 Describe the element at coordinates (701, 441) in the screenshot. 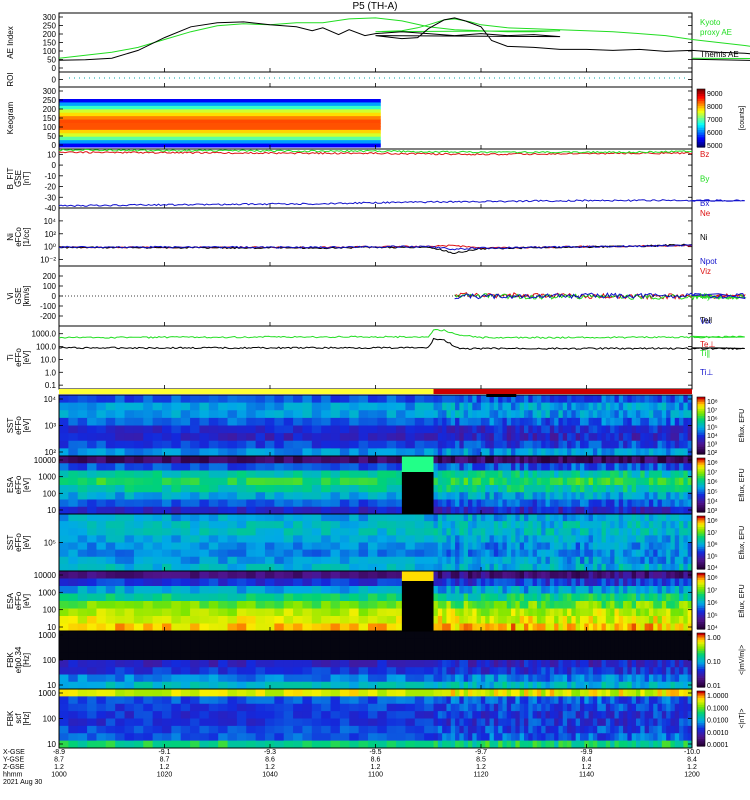

I see `colorbar-segment-sst_ions` at that location.